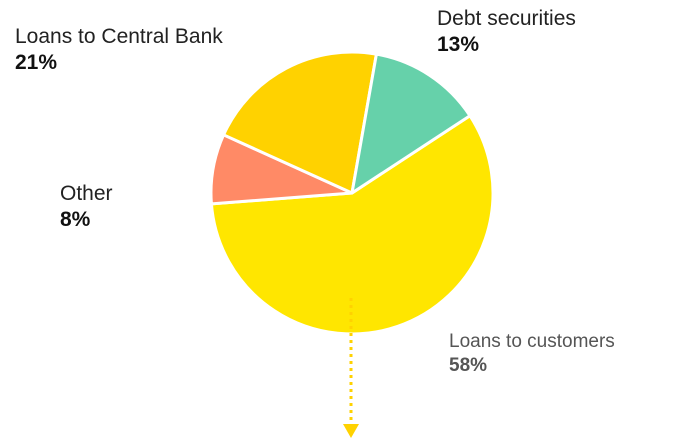 The height and width of the screenshot is (441, 674). I want to click on slice-percent: 13%, so click(458, 45).